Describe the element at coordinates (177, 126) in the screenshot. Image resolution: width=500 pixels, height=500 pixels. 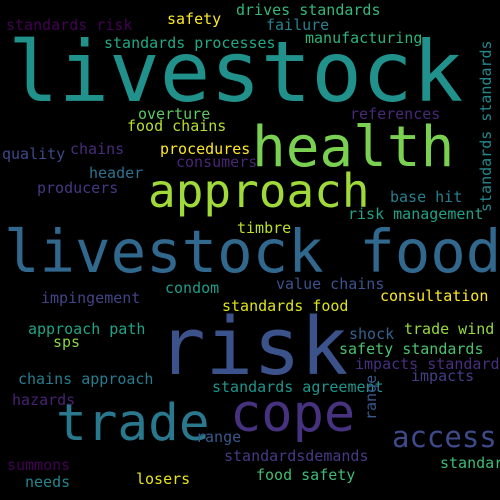
I see `word-food-chains: food chains` at that location.